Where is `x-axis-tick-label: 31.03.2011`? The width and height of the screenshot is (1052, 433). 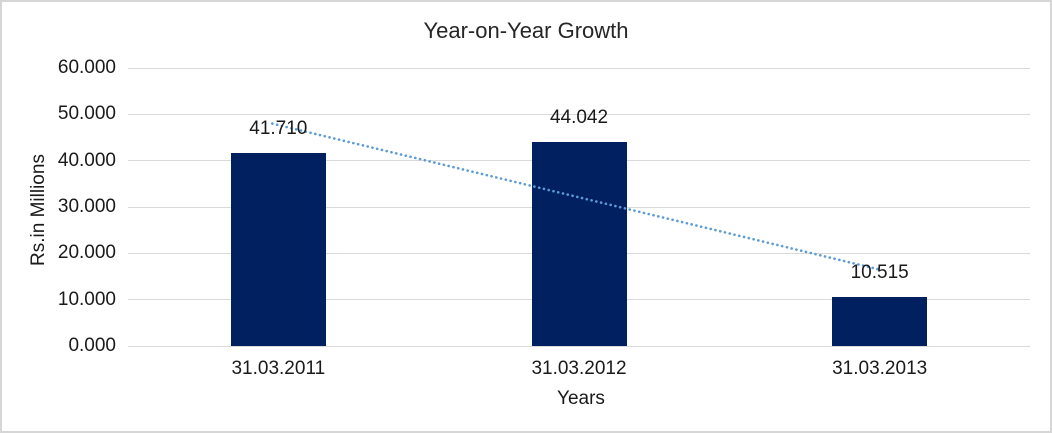 x-axis-tick-label: 31.03.2011 is located at coordinates (278, 368).